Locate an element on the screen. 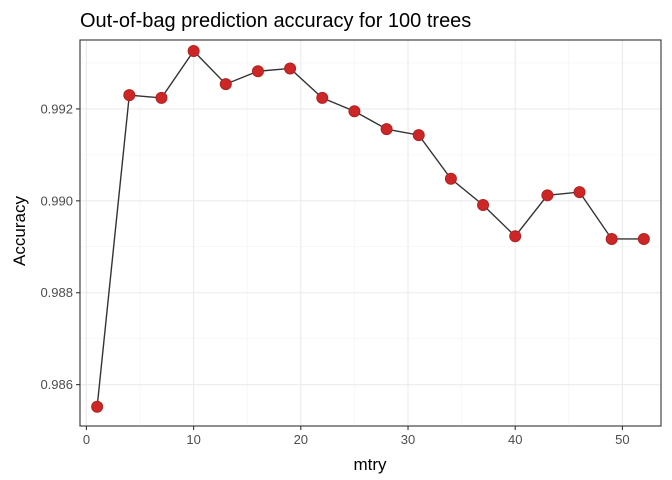 The width and height of the screenshot is (672, 480). x-tick-label: 20 is located at coordinates (301, 439).